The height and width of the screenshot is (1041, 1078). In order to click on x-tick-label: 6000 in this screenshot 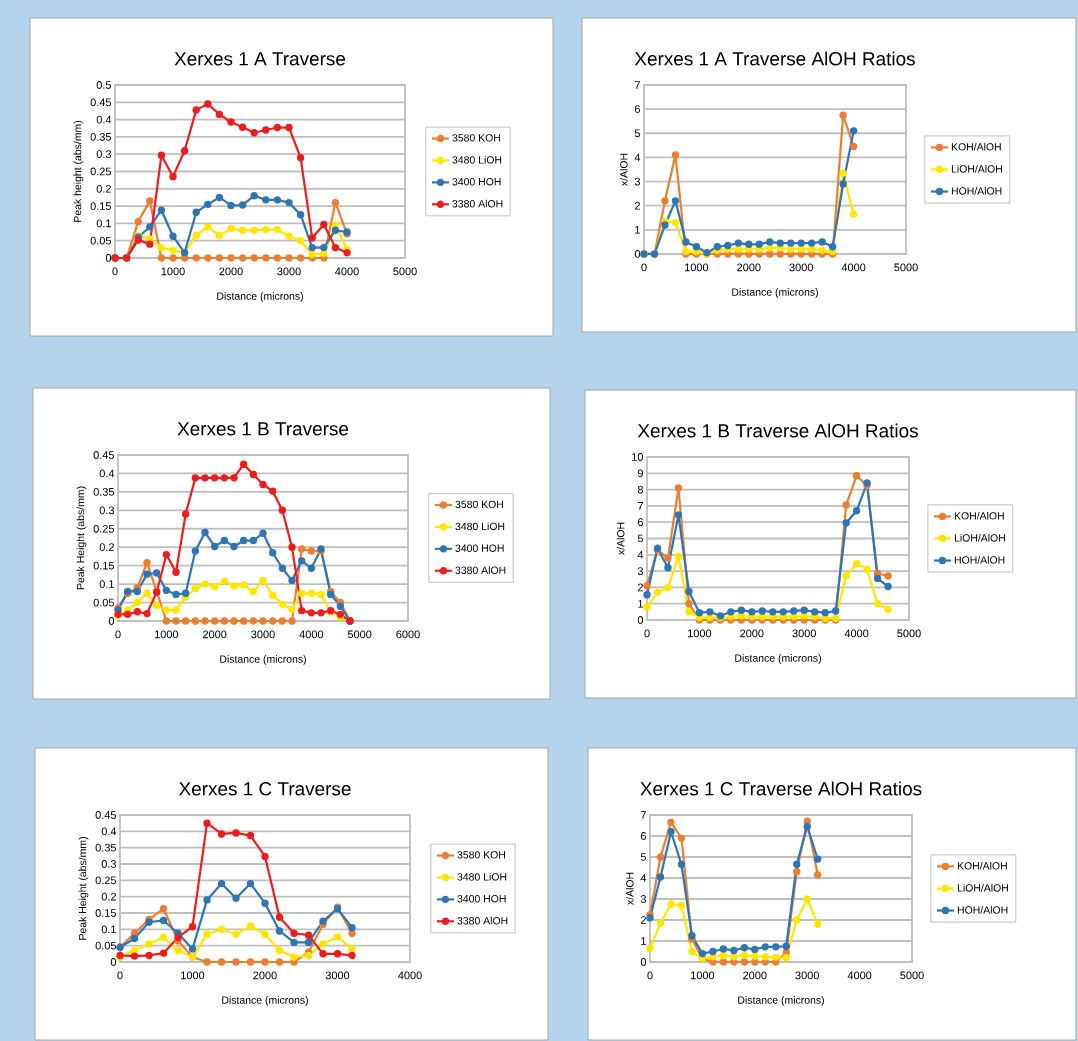, I will do `click(408, 634)`.